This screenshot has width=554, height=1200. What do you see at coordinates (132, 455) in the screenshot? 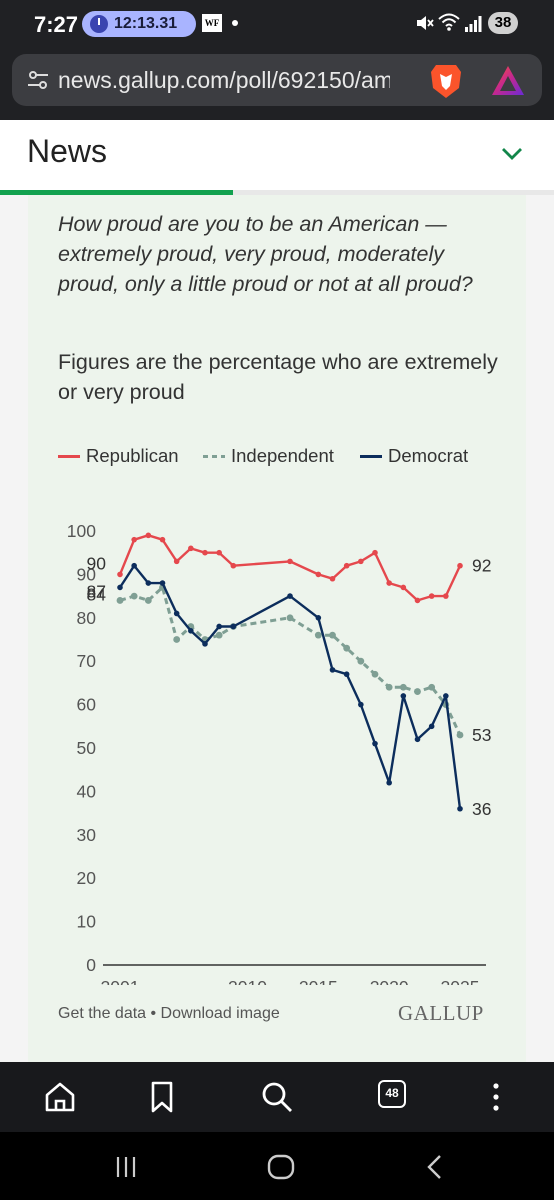
I see `legend-label-republican: Republican` at bounding box center [132, 455].